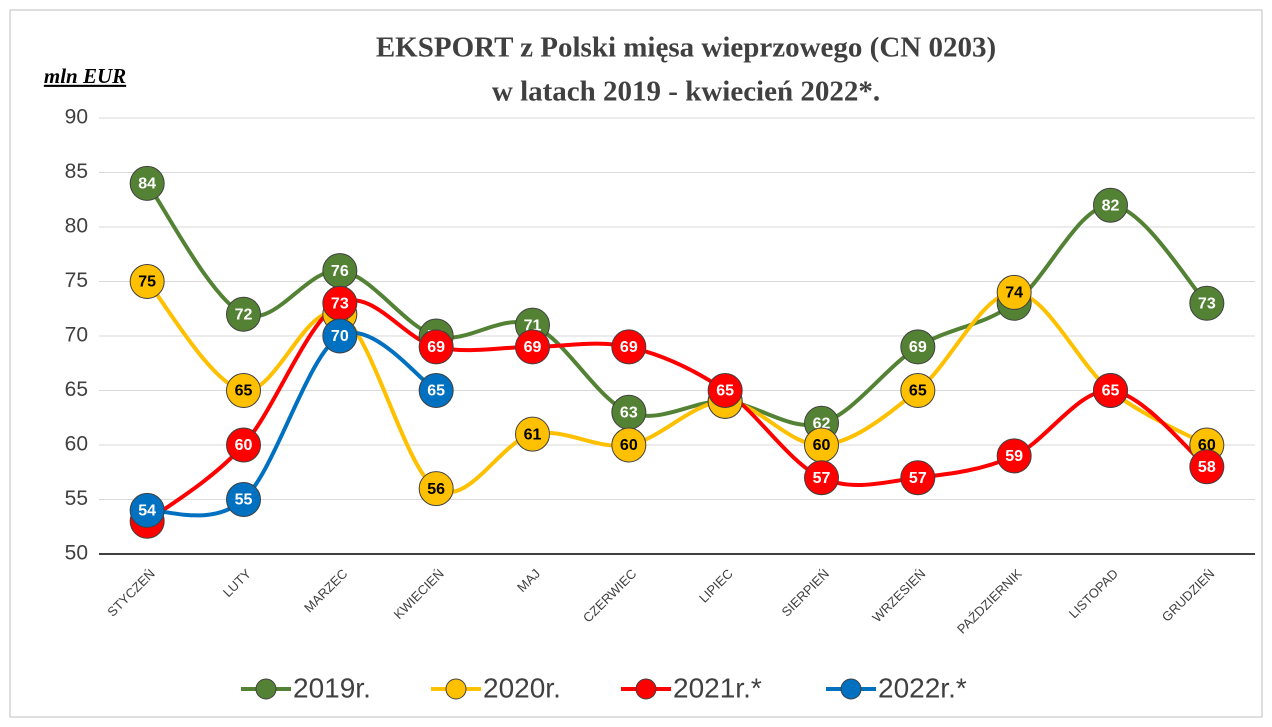  I want to click on data-label: 74, so click(1014, 293).